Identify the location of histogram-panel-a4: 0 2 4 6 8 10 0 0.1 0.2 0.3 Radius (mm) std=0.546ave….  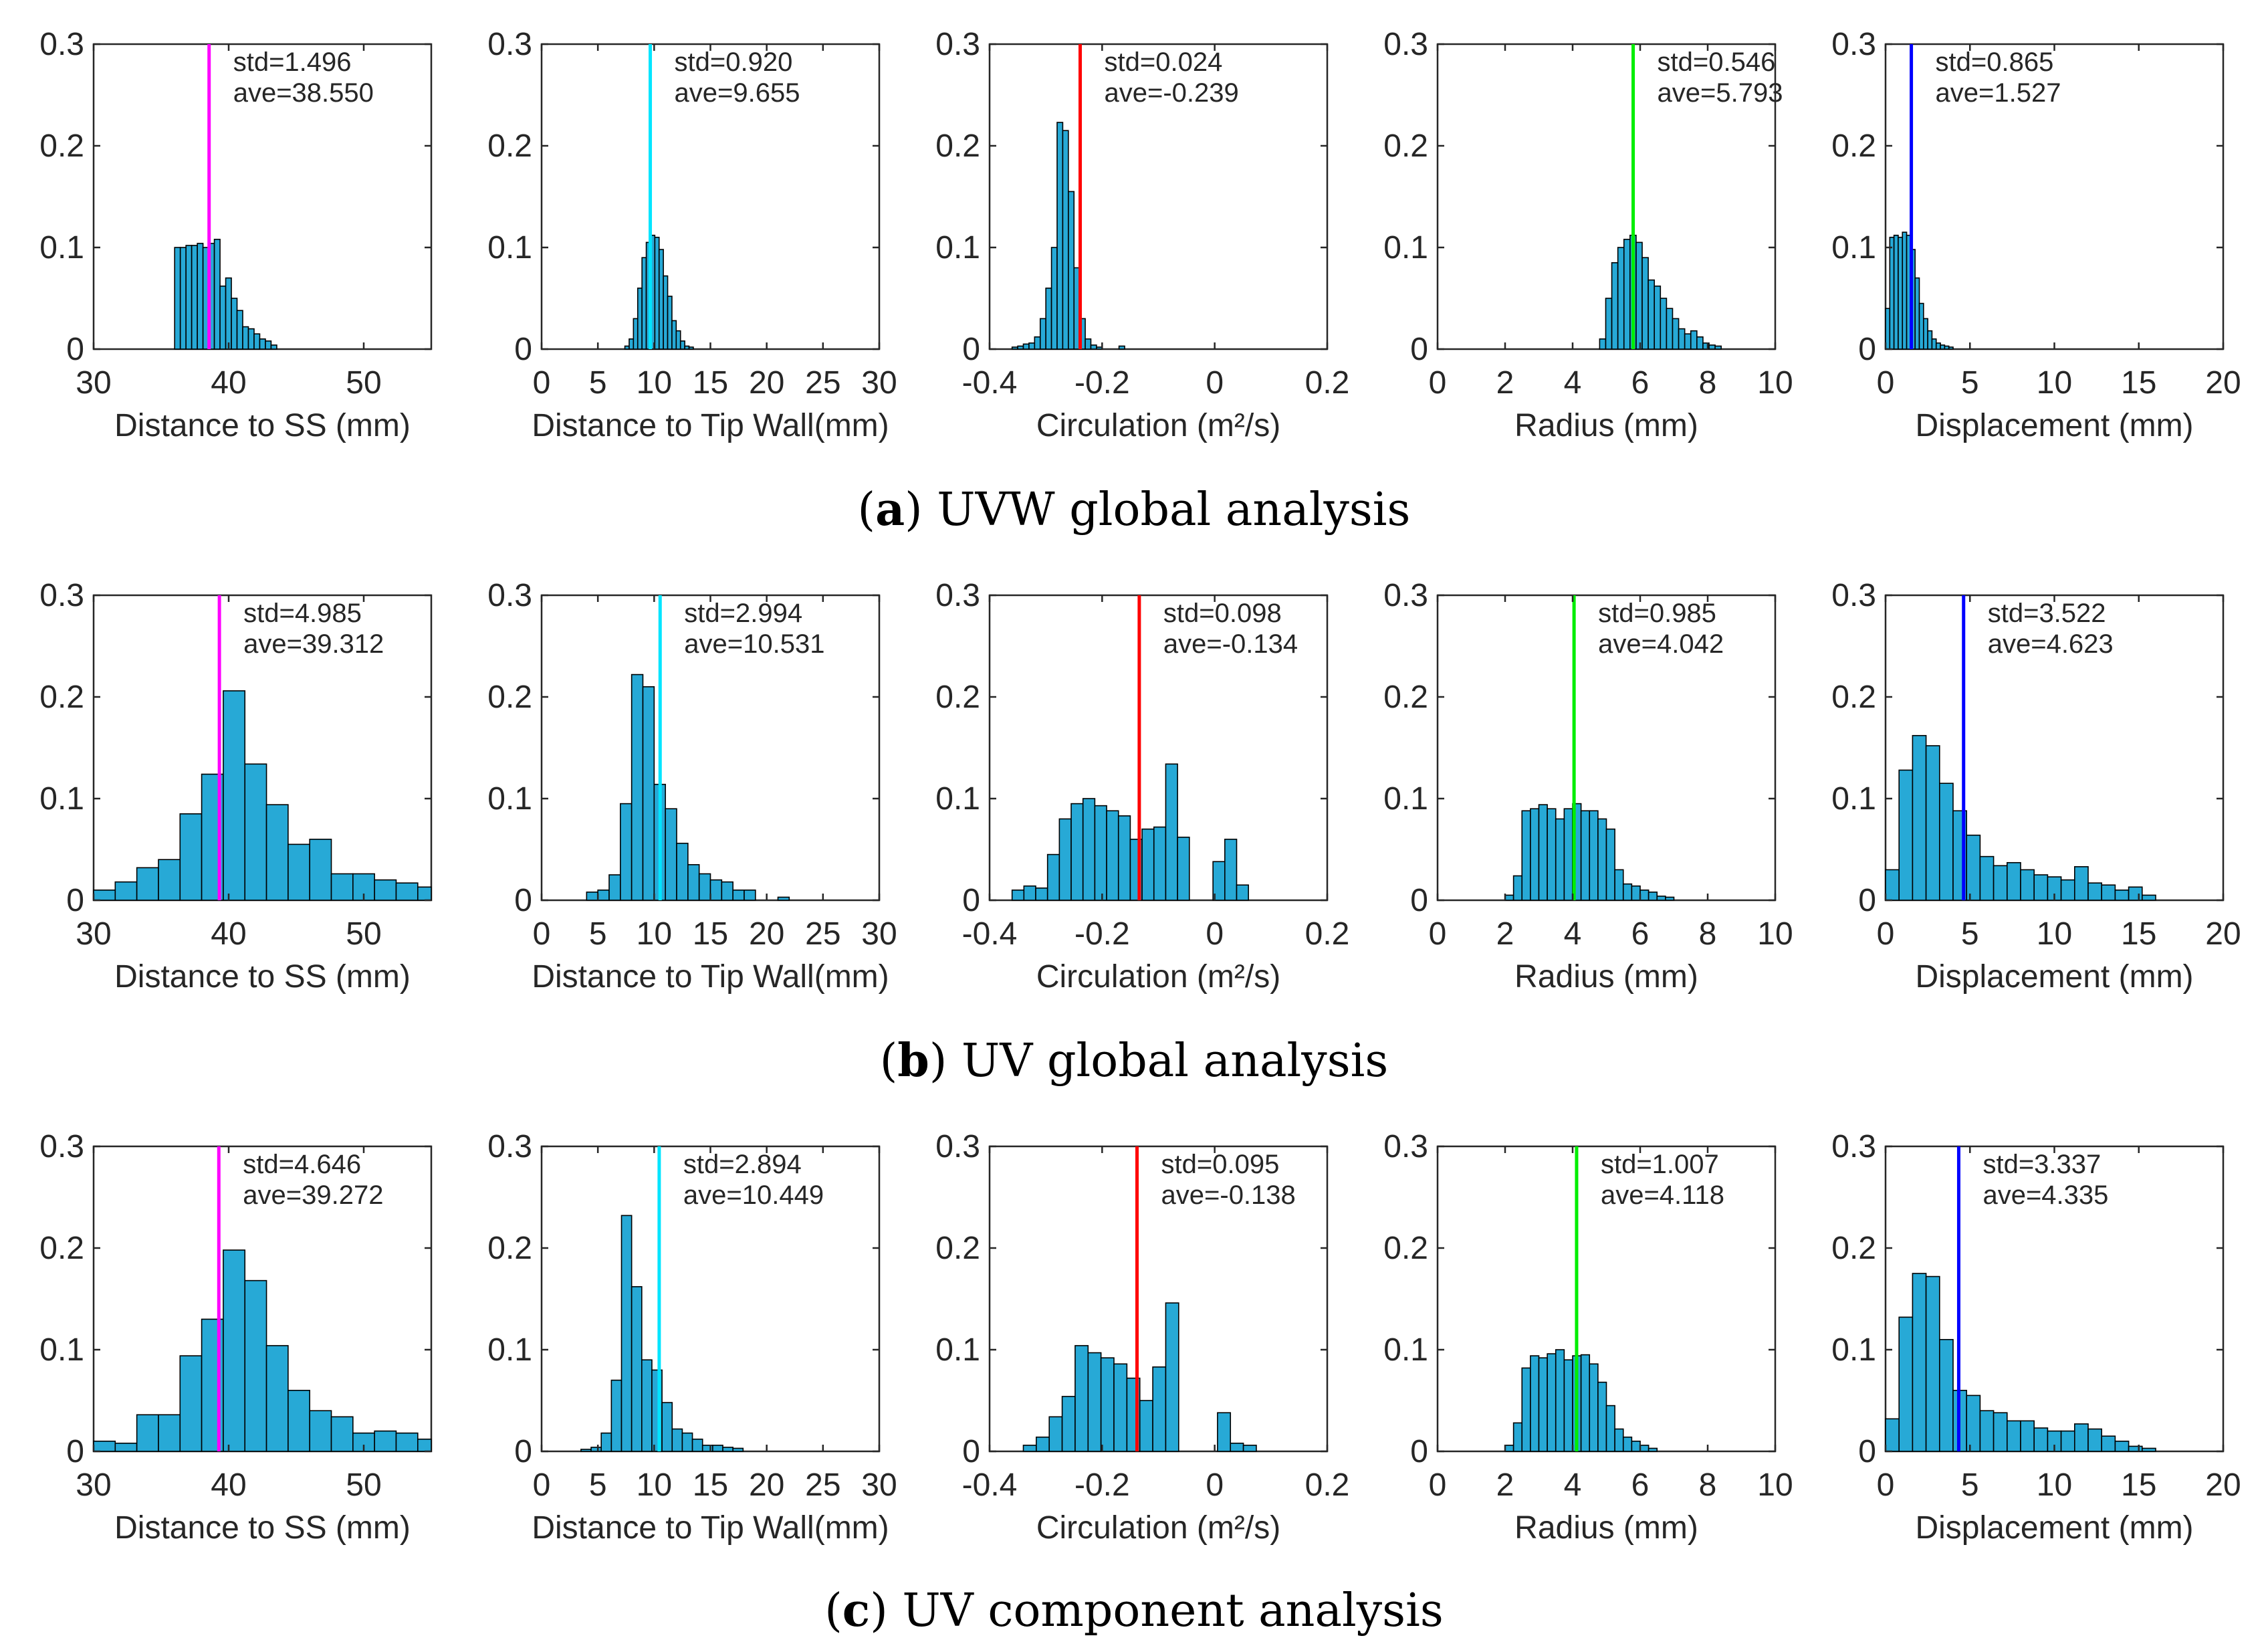
(1588, 235).